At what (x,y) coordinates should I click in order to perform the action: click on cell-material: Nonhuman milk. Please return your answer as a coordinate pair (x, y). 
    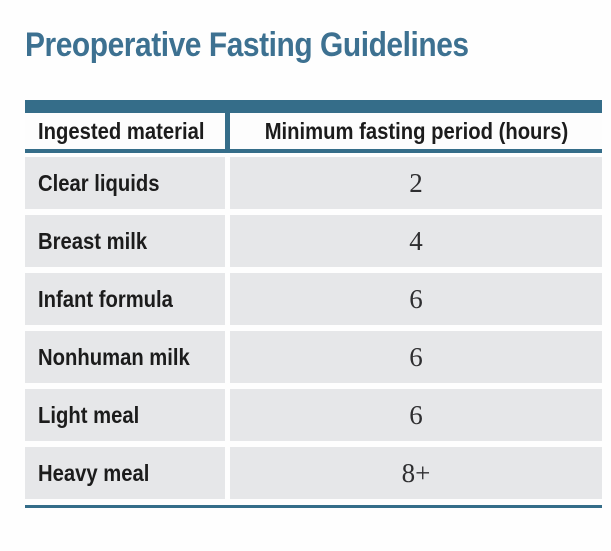
    Looking at the image, I should click on (125, 357).